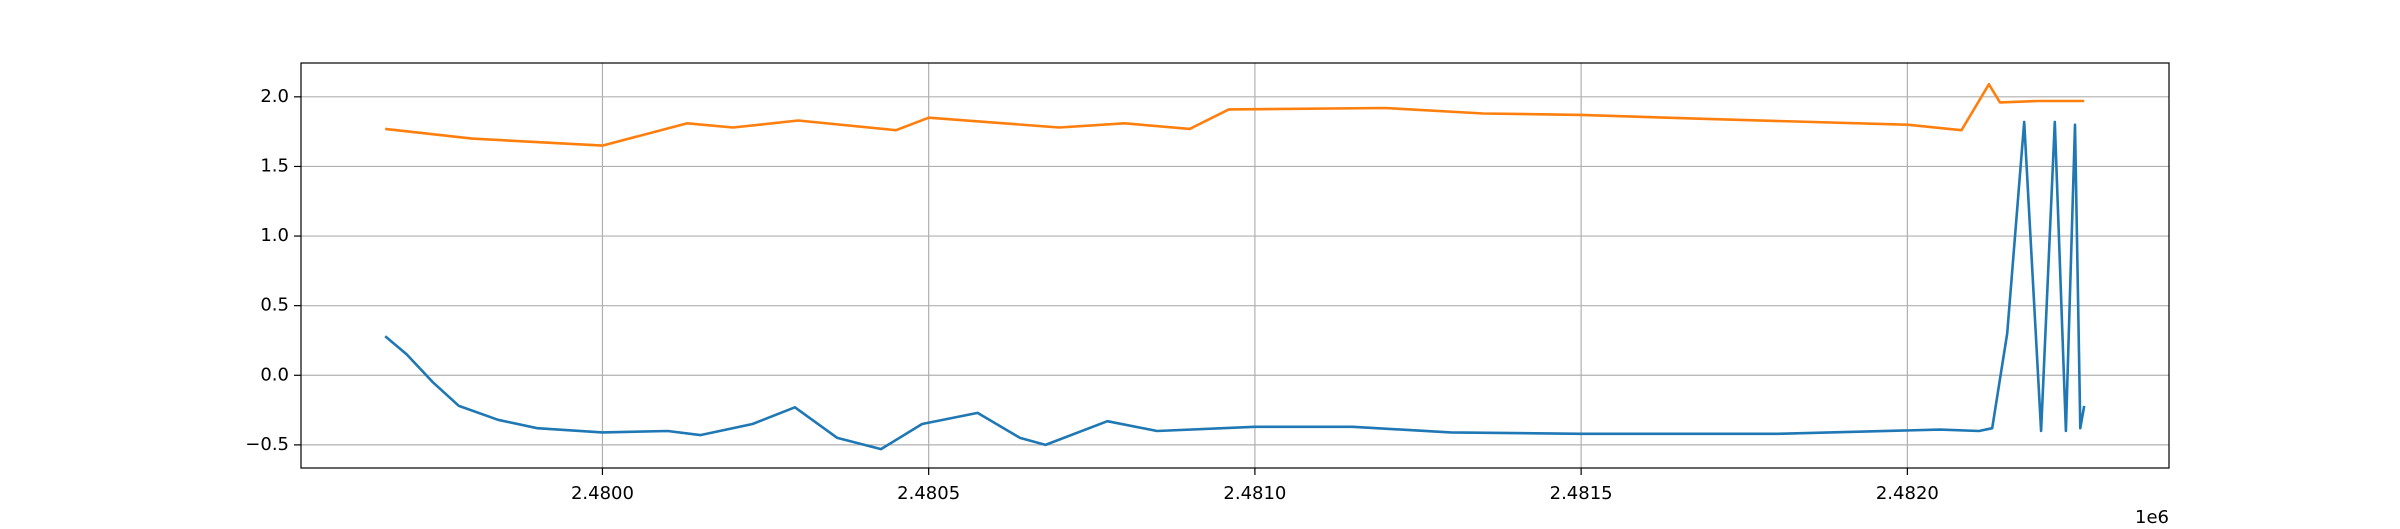 The height and width of the screenshot is (529, 2400). What do you see at coordinates (274, 235) in the screenshot?
I see `y-tick-label: 1.0` at bounding box center [274, 235].